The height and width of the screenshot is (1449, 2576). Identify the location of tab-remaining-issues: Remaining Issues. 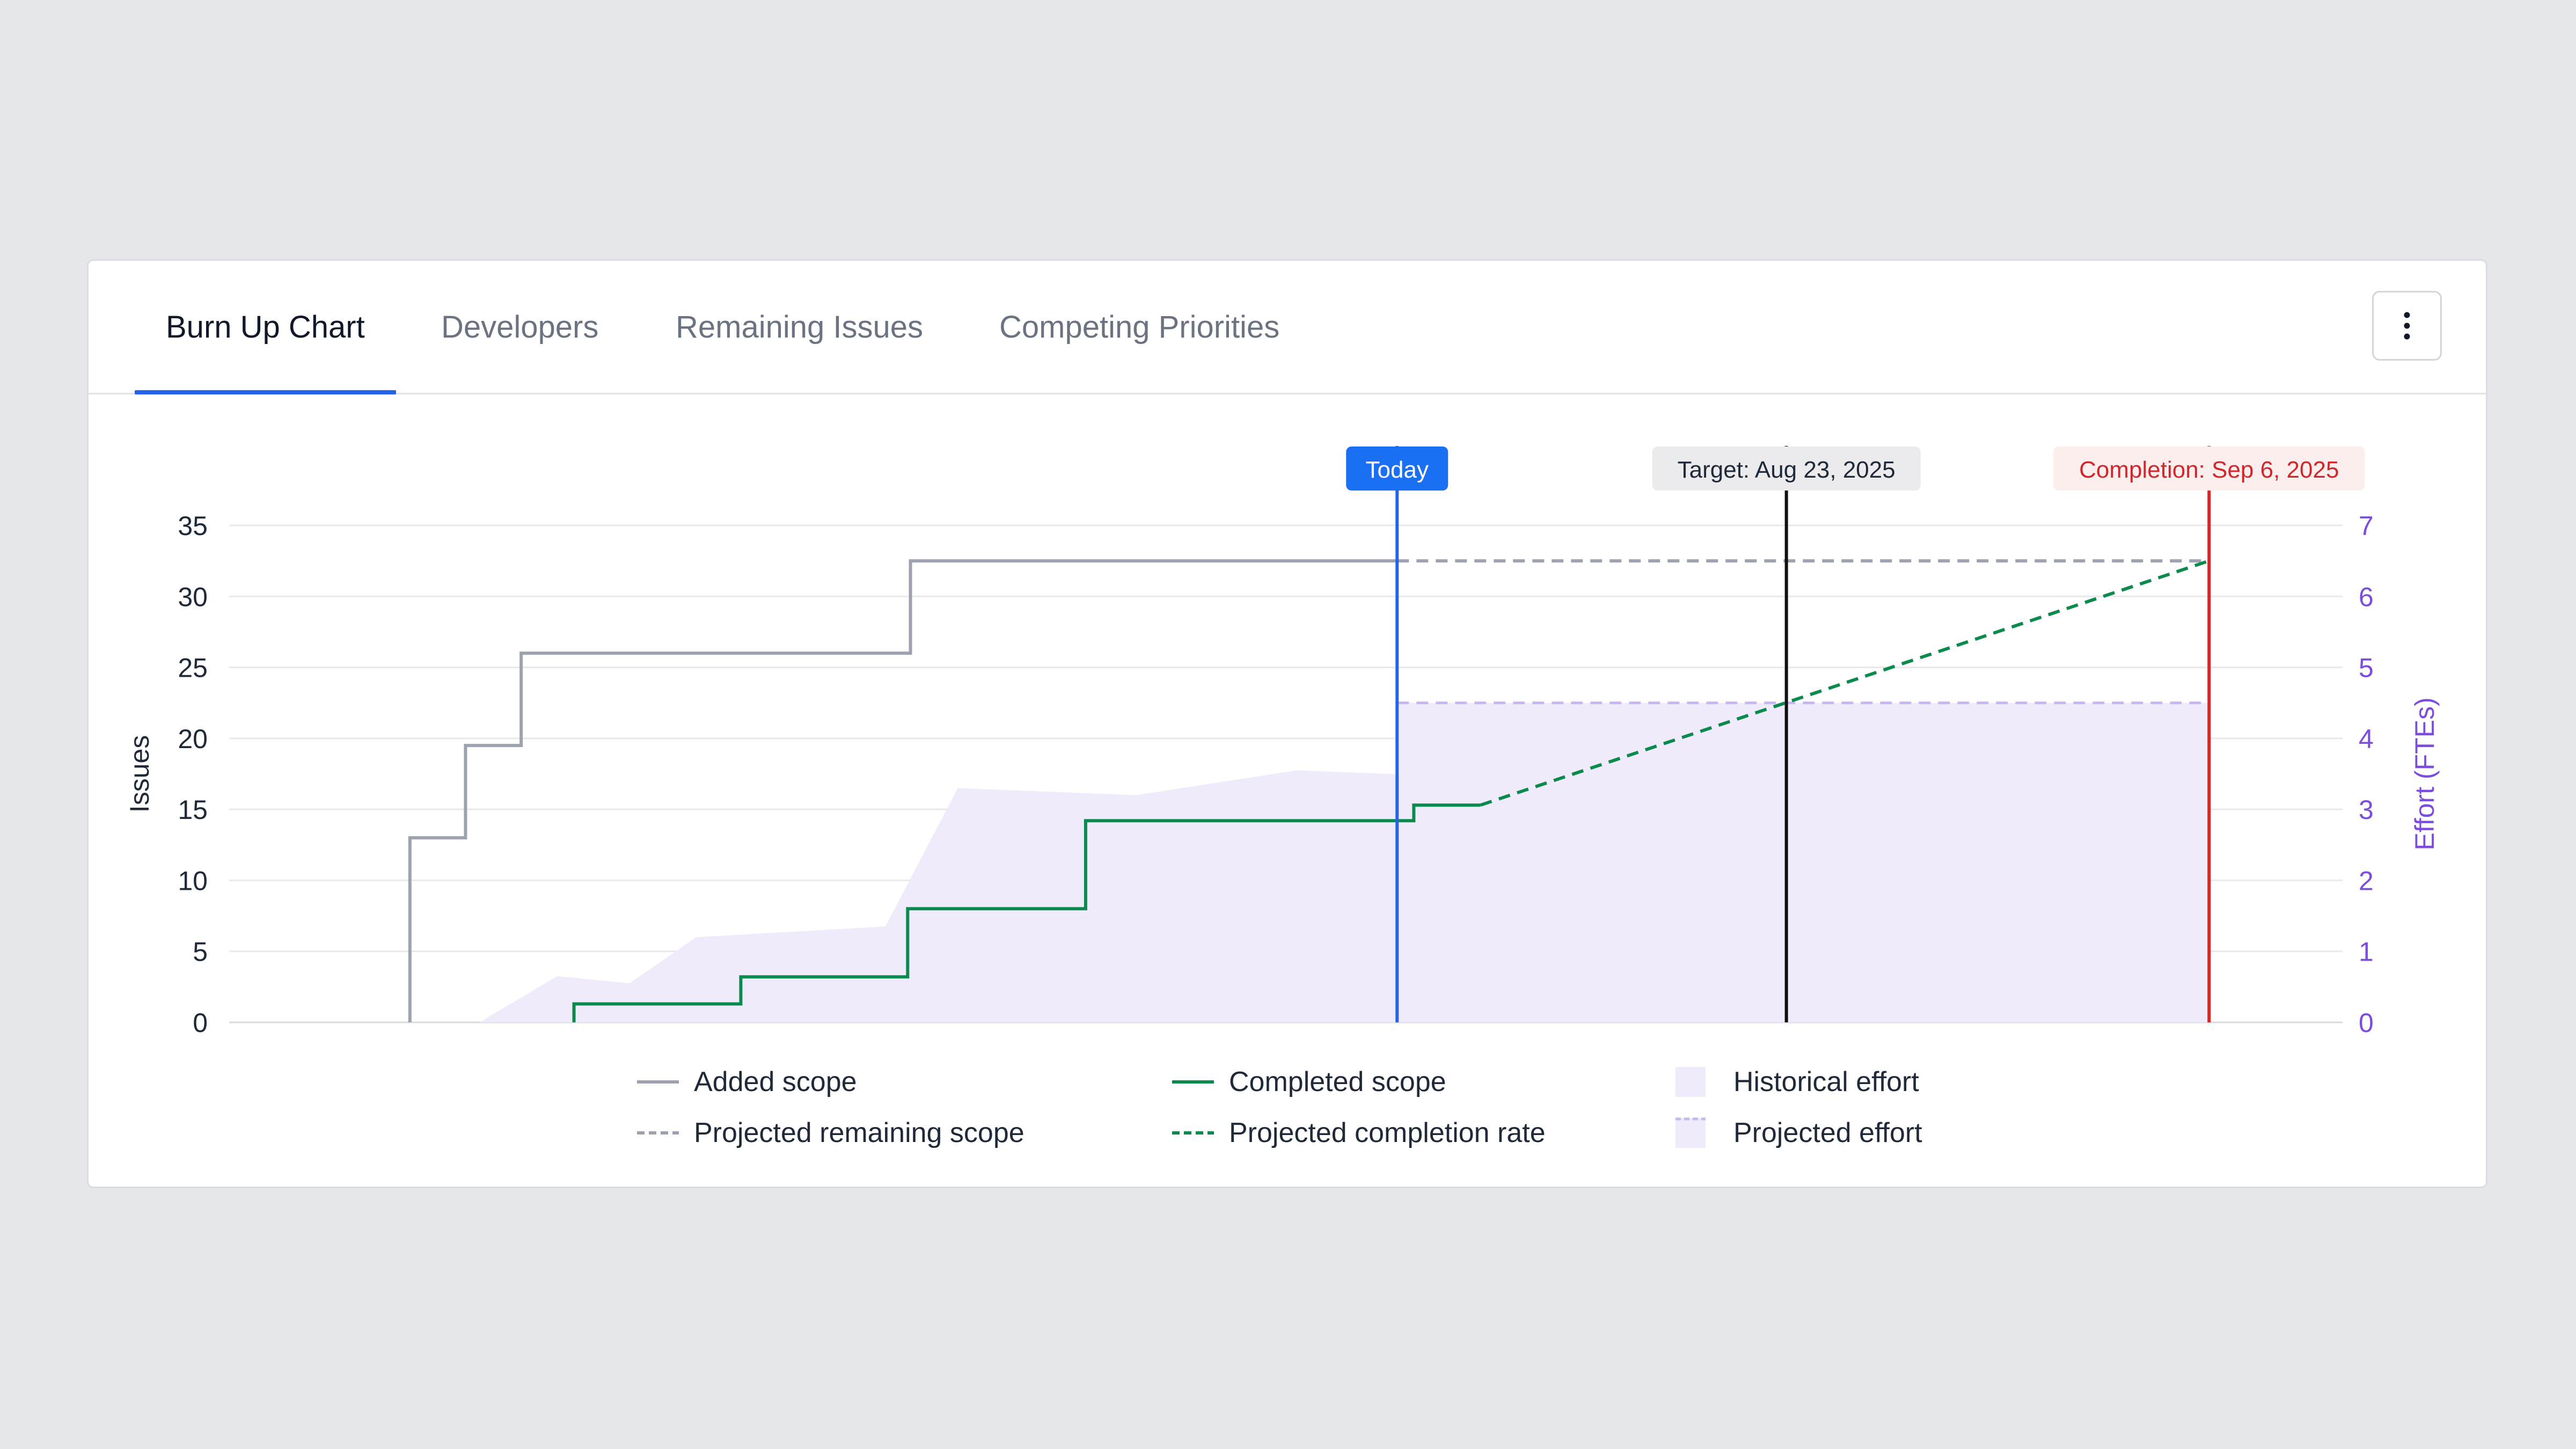
(799, 327).